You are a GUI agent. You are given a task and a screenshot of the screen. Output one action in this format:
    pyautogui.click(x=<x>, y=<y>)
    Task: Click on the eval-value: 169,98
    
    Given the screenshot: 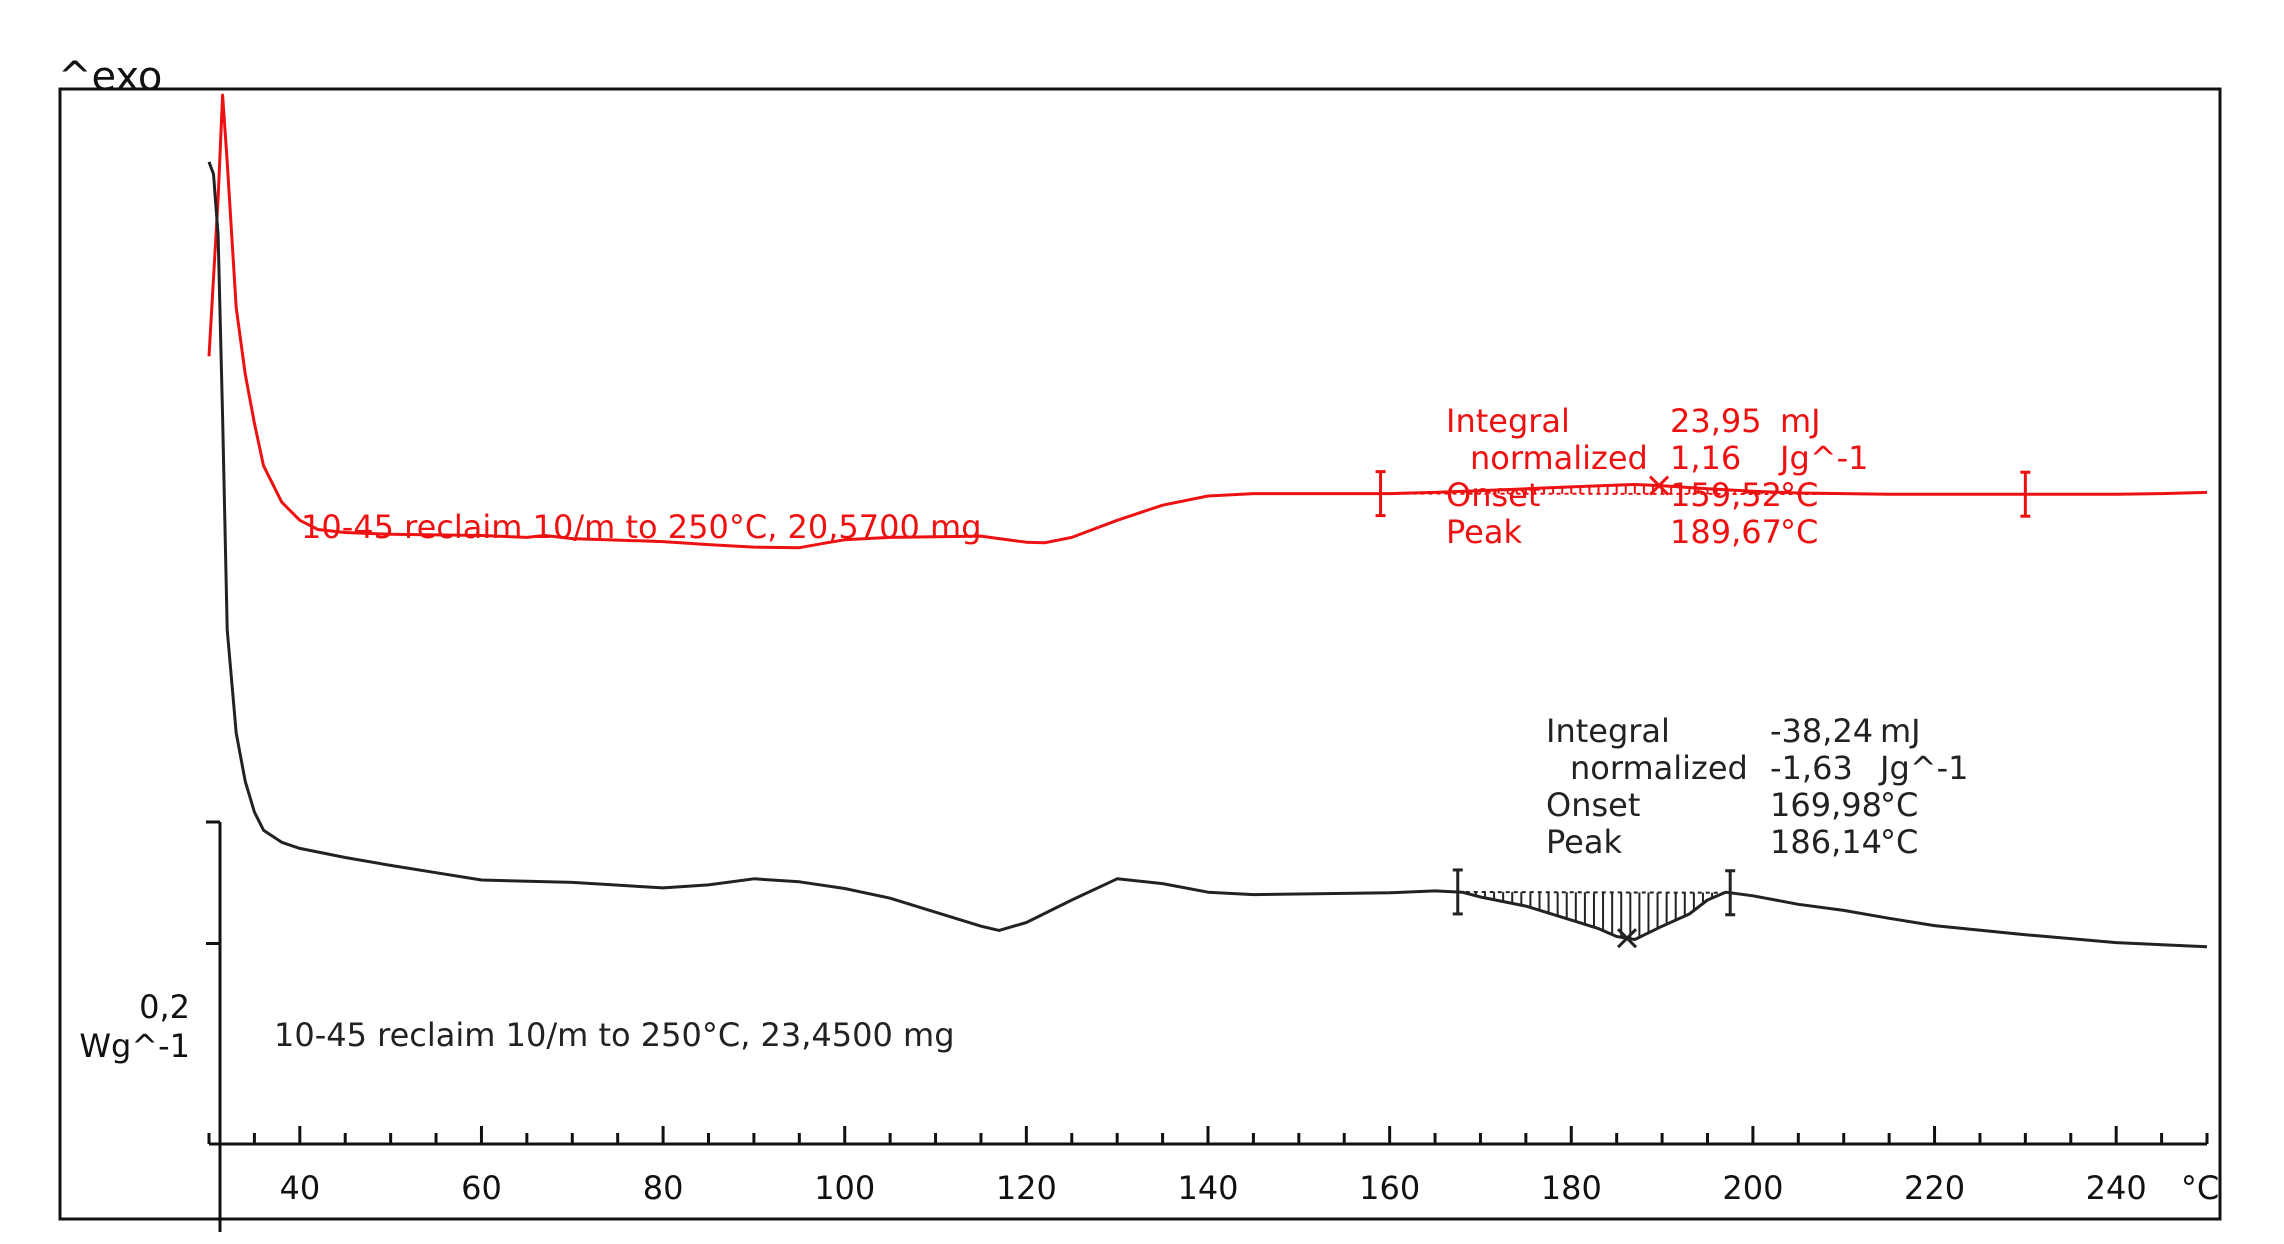 What is the action you would take?
    pyautogui.click(x=1826, y=805)
    